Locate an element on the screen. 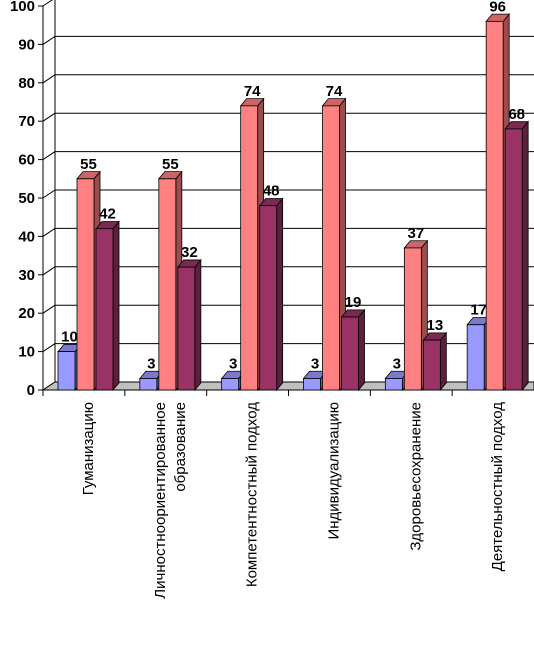  data-label: 68 is located at coordinates (516, 114).